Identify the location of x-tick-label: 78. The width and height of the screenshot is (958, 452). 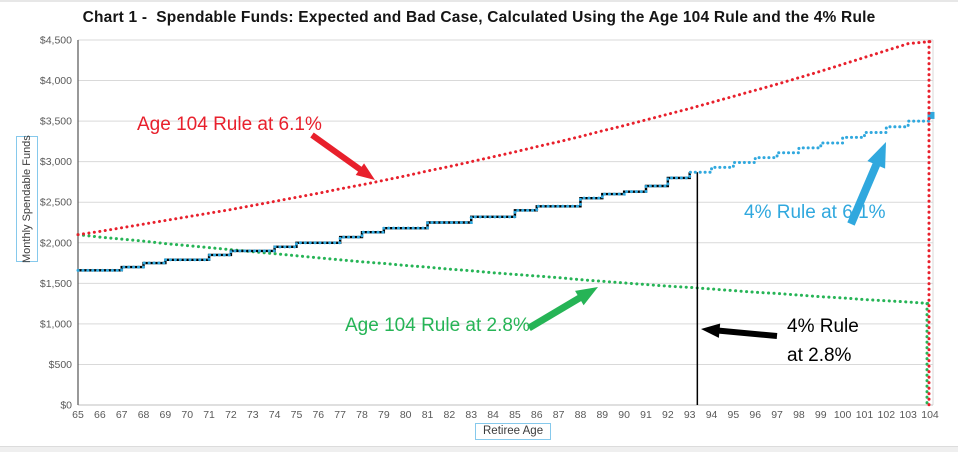
(362, 415).